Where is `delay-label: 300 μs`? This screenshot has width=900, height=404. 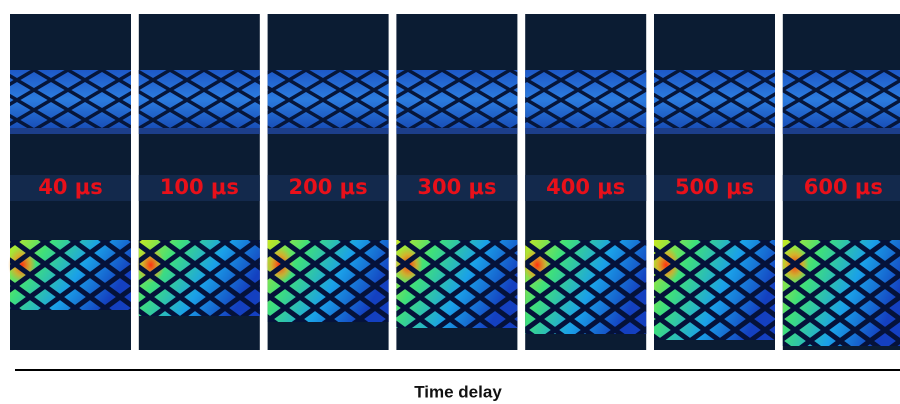
delay-label: 300 μs is located at coordinates (456, 187).